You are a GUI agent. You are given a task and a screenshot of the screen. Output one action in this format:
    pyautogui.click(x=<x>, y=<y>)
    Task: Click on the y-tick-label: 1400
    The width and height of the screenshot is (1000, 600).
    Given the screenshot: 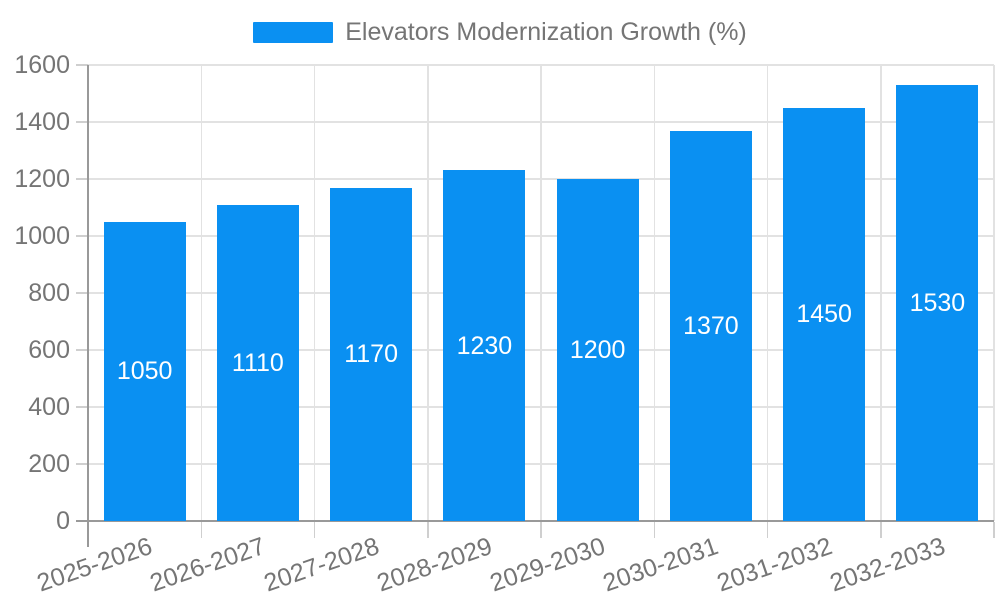 What is the action you would take?
    pyautogui.click(x=42, y=121)
    